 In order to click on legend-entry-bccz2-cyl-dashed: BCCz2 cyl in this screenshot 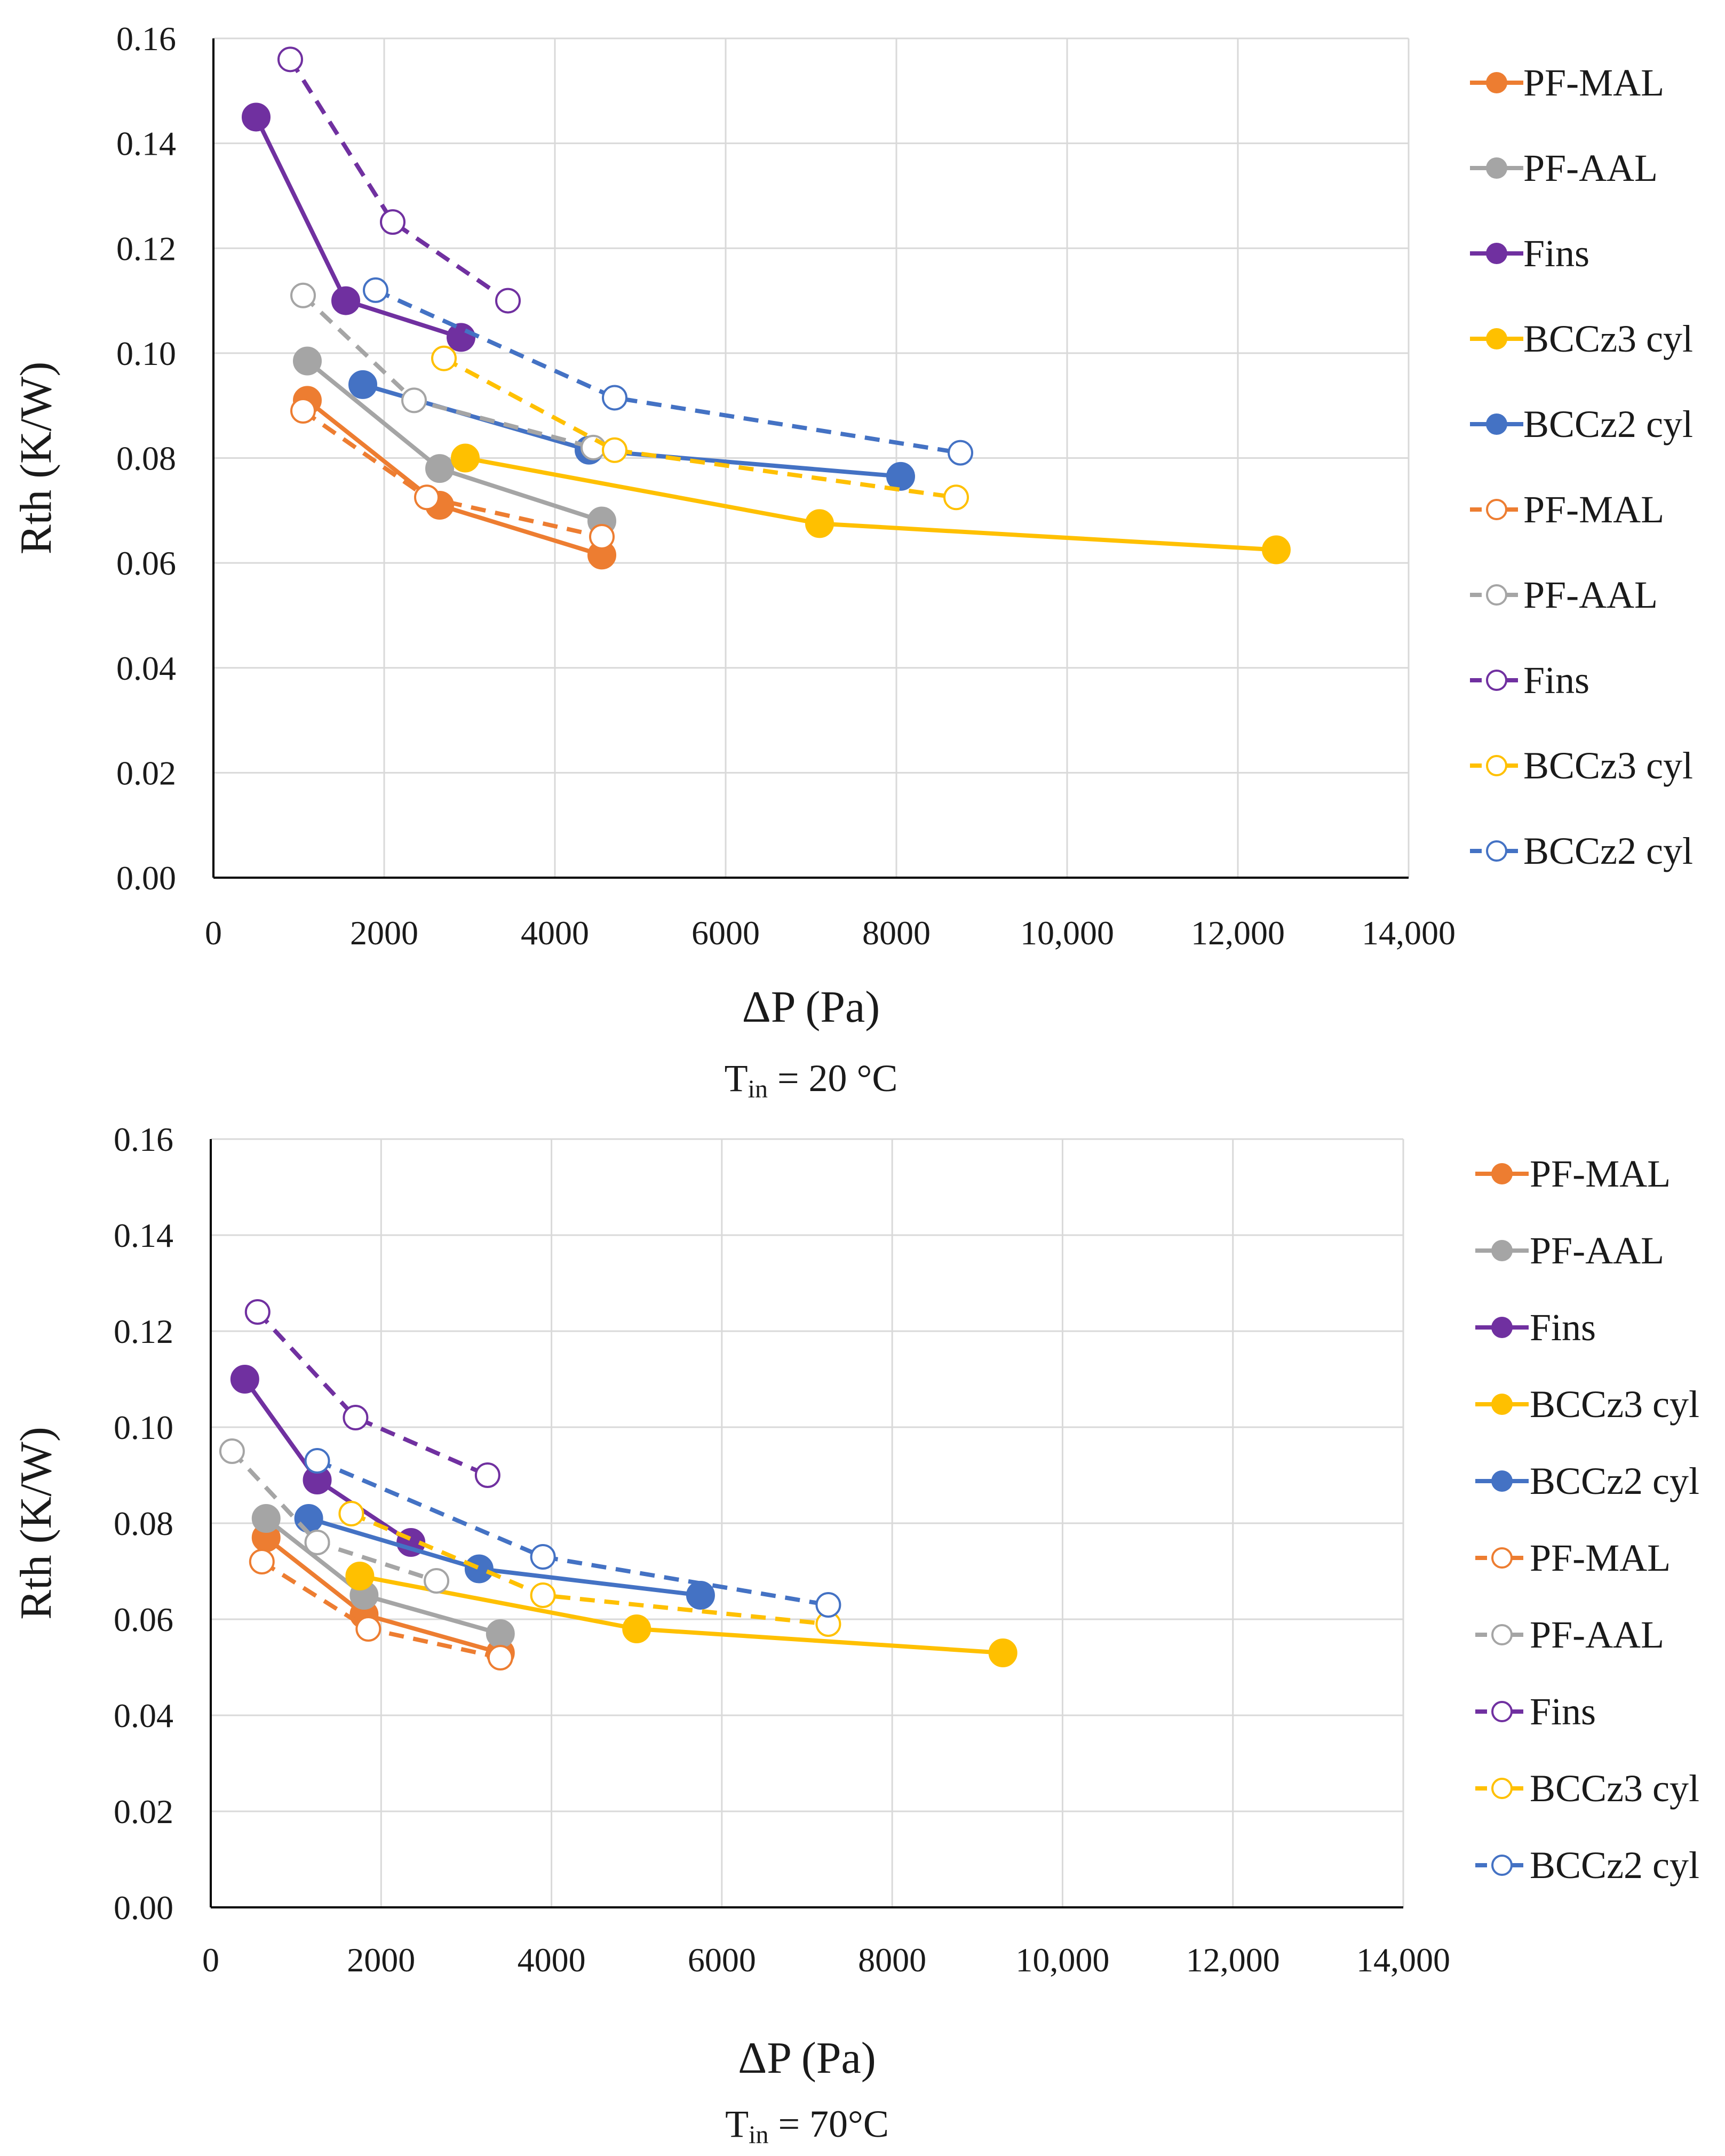, I will do `click(1587, 1865)`.